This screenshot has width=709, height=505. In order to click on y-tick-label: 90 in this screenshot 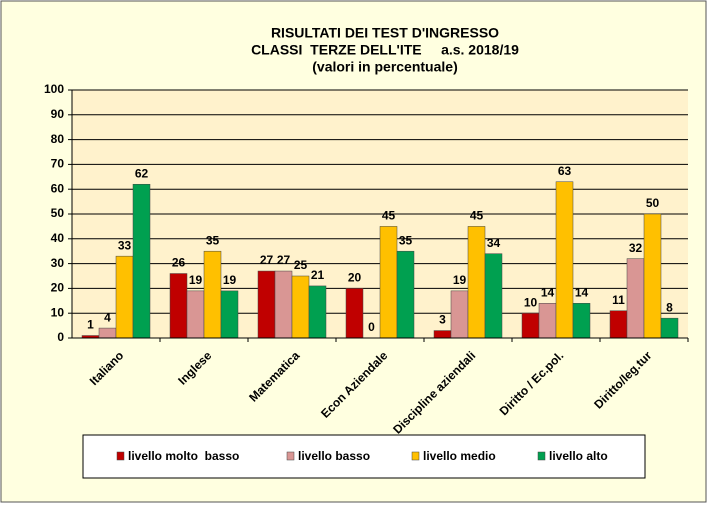, I will do `click(58, 114)`.